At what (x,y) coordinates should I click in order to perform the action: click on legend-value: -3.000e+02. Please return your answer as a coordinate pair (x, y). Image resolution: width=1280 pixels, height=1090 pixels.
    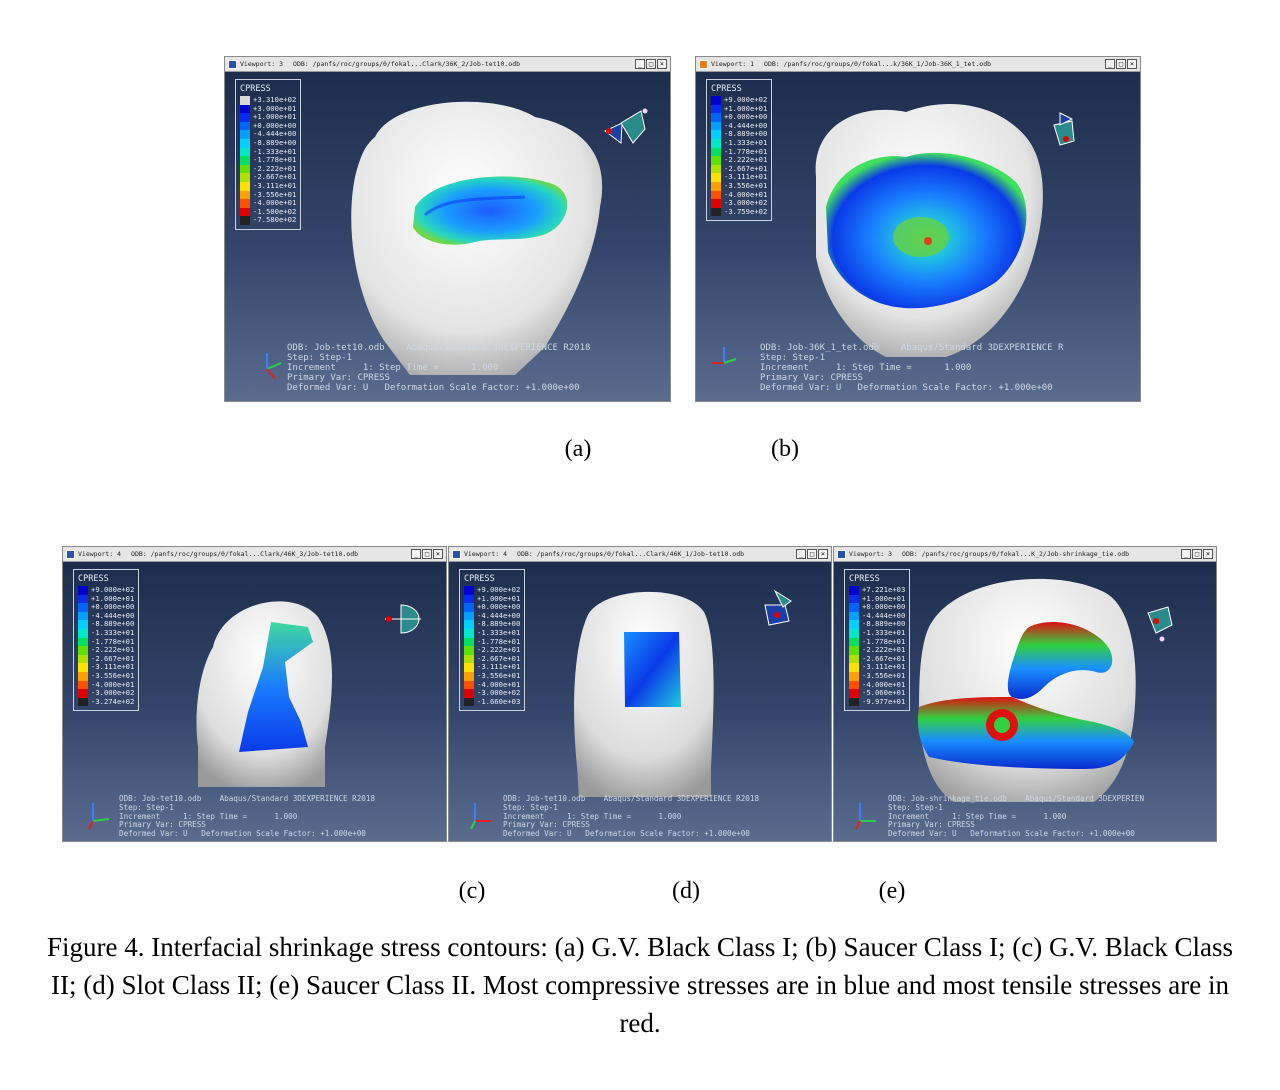
    Looking at the image, I should click on (746, 203).